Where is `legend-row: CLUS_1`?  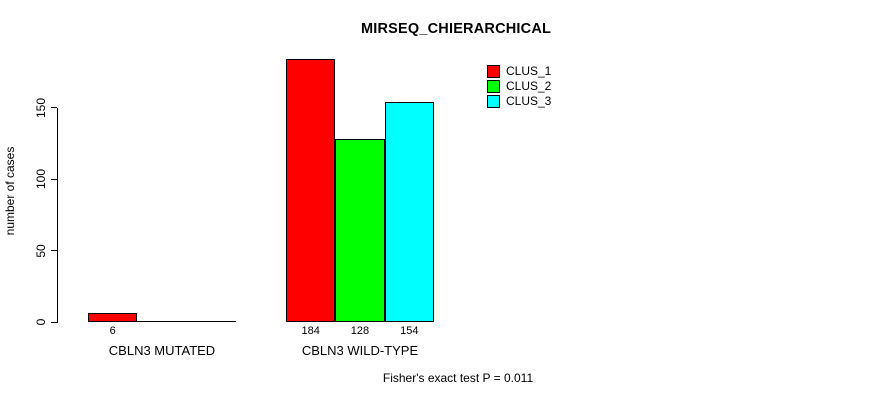
legend-row: CLUS_1 is located at coordinates (519, 71).